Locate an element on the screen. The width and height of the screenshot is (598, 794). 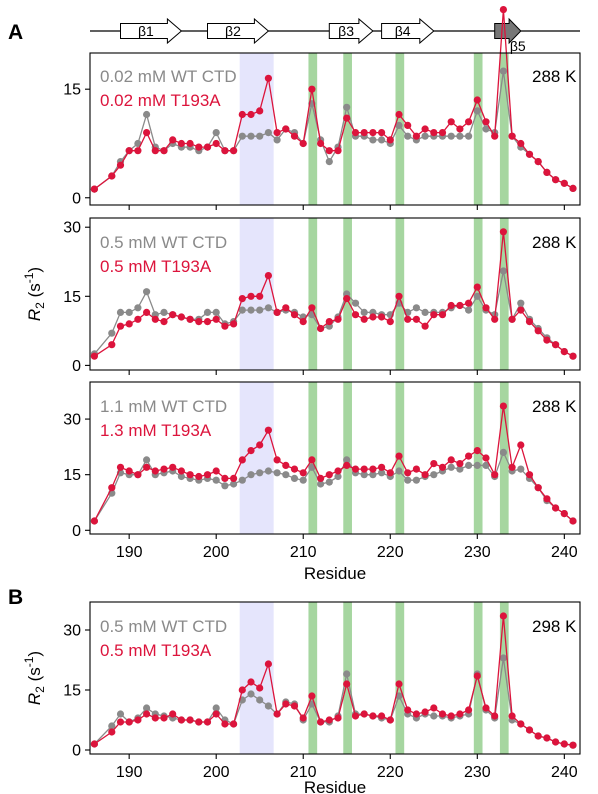
legend-entry-t193a: 0.5 mM T193A is located at coordinates (156, 266).